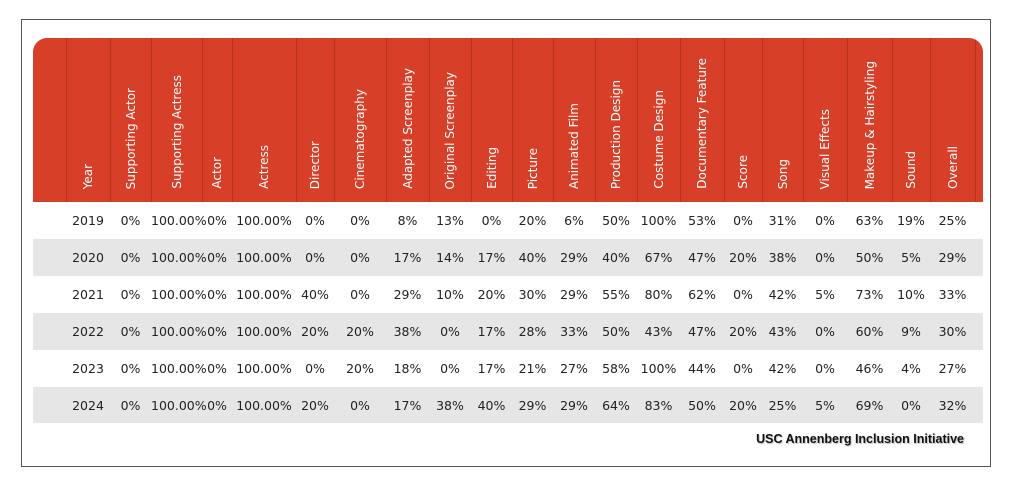 The width and height of the screenshot is (1014, 490). I want to click on table-cell-director: 40%, so click(315, 294).